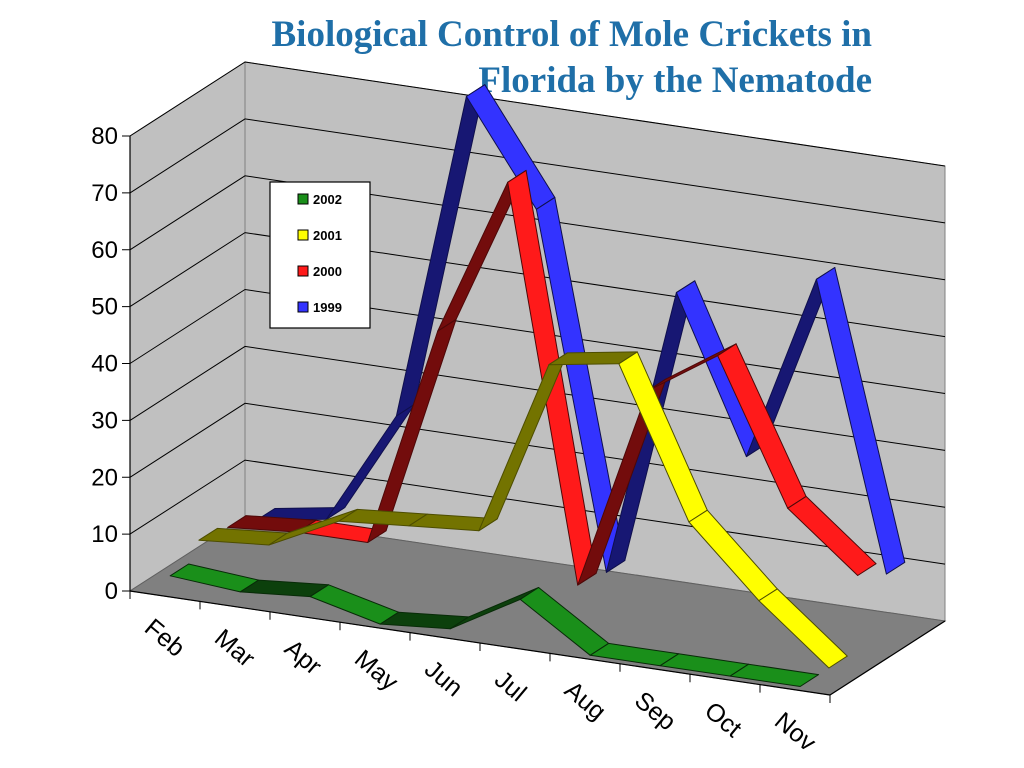  Describe the element at coordinates (803, 628) in the screenshot. I see `ribbon-segment-2001` at that location.